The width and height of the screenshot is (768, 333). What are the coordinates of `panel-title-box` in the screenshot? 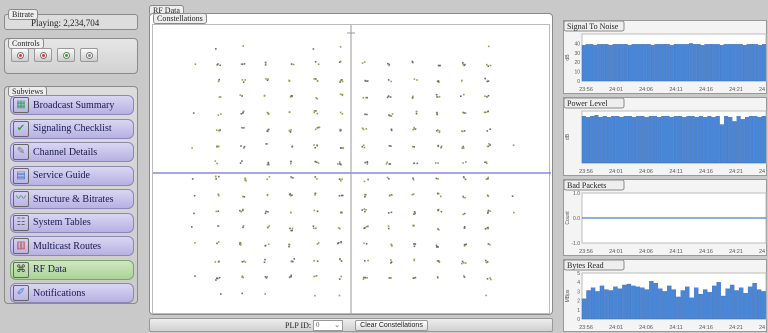 It's located at (594, 26).